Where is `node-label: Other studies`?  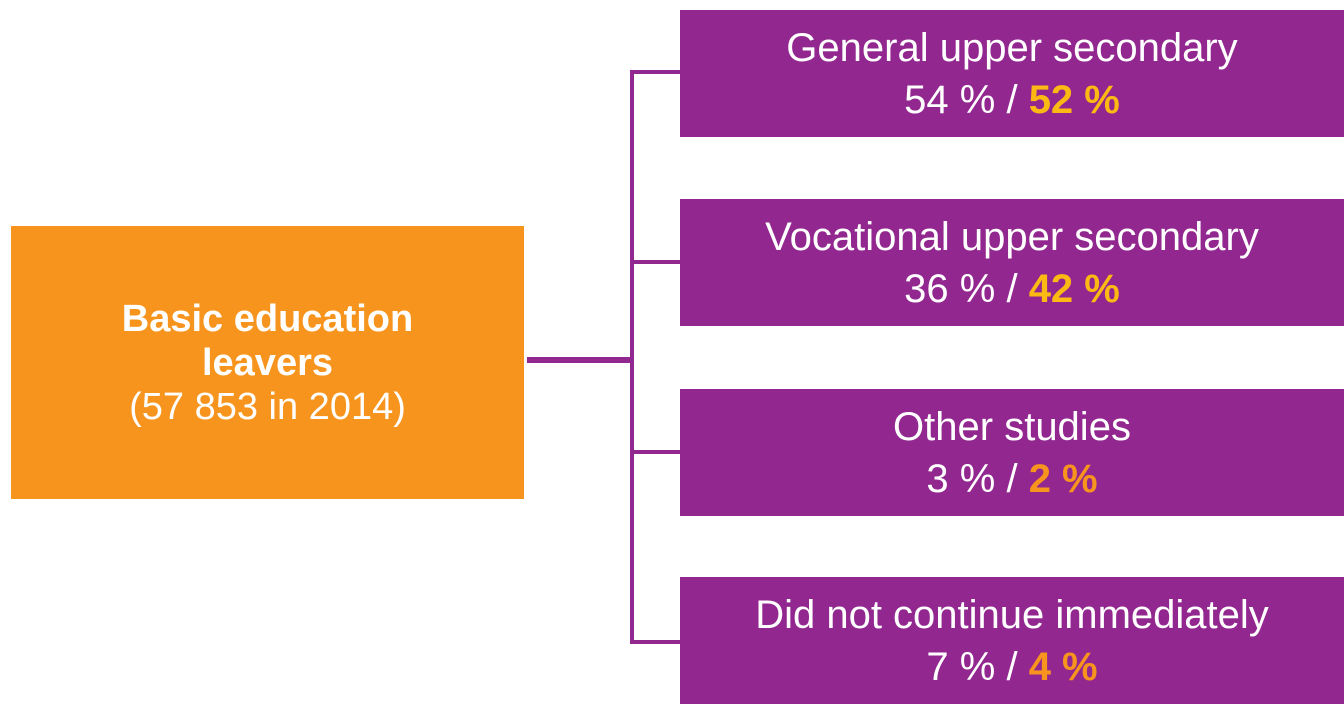 node-label: Other studies is located at coordinates (1012, 426).